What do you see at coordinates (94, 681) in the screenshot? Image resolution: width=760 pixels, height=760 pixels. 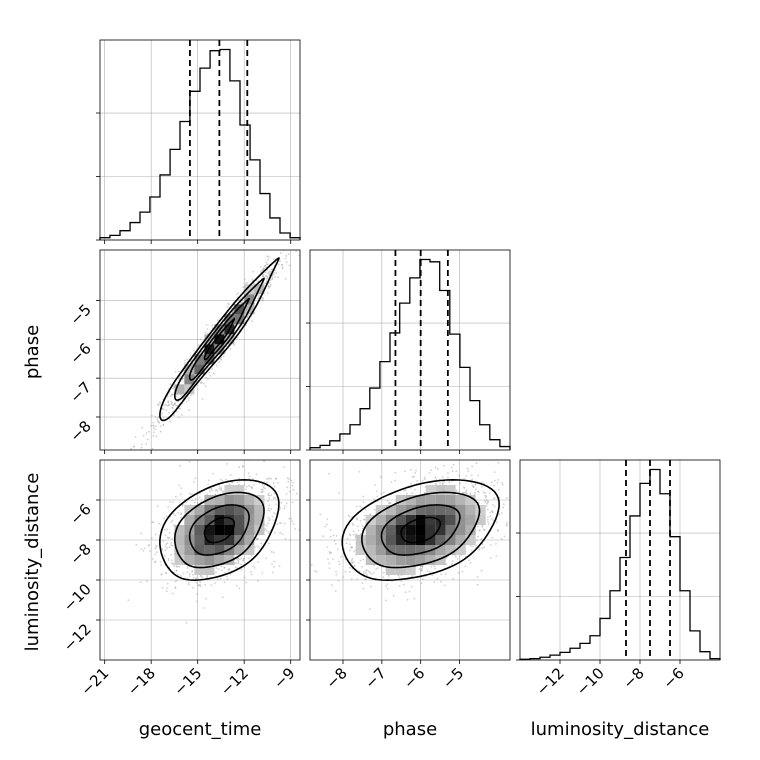 I see `xtick-label-geocent-time: −21` at bounding box center [94, 681].